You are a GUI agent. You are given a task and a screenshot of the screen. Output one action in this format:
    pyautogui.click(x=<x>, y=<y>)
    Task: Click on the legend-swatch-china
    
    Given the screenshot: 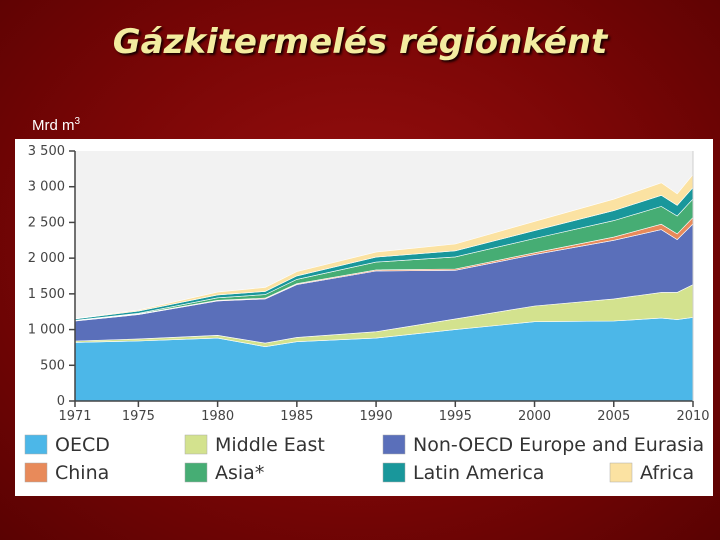 What is the action you would take?
    pyautogui.click(x=36, y=472)
    